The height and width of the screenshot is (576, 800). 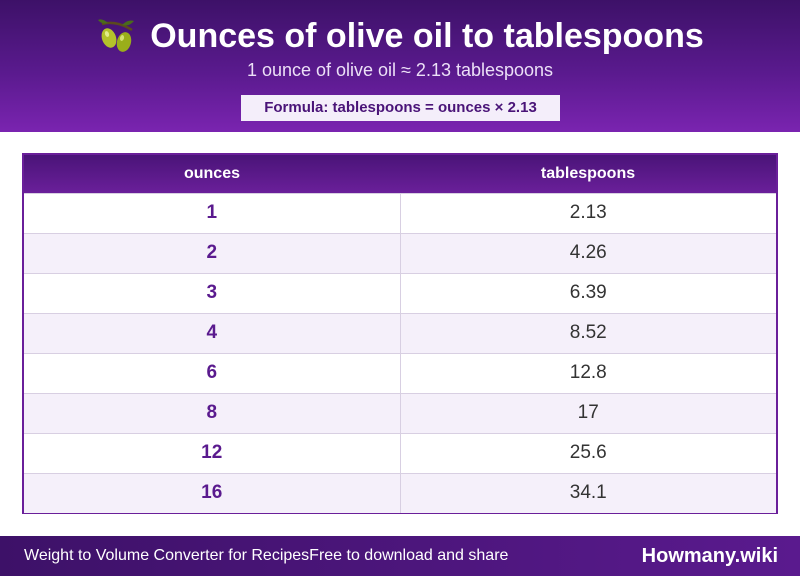 I want to click on table-row: 12 25.6, so click(x=400, y=452).